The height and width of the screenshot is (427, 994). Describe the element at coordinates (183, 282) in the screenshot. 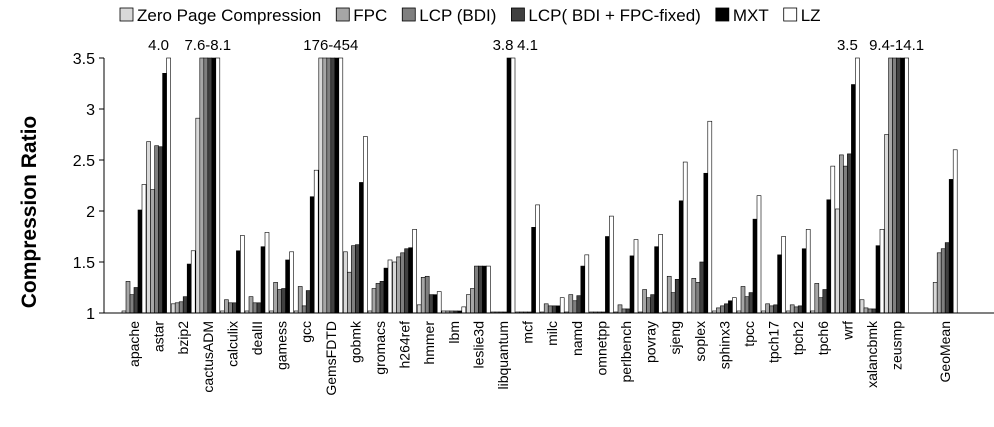

I see `bar-group-bzip2` at that location.